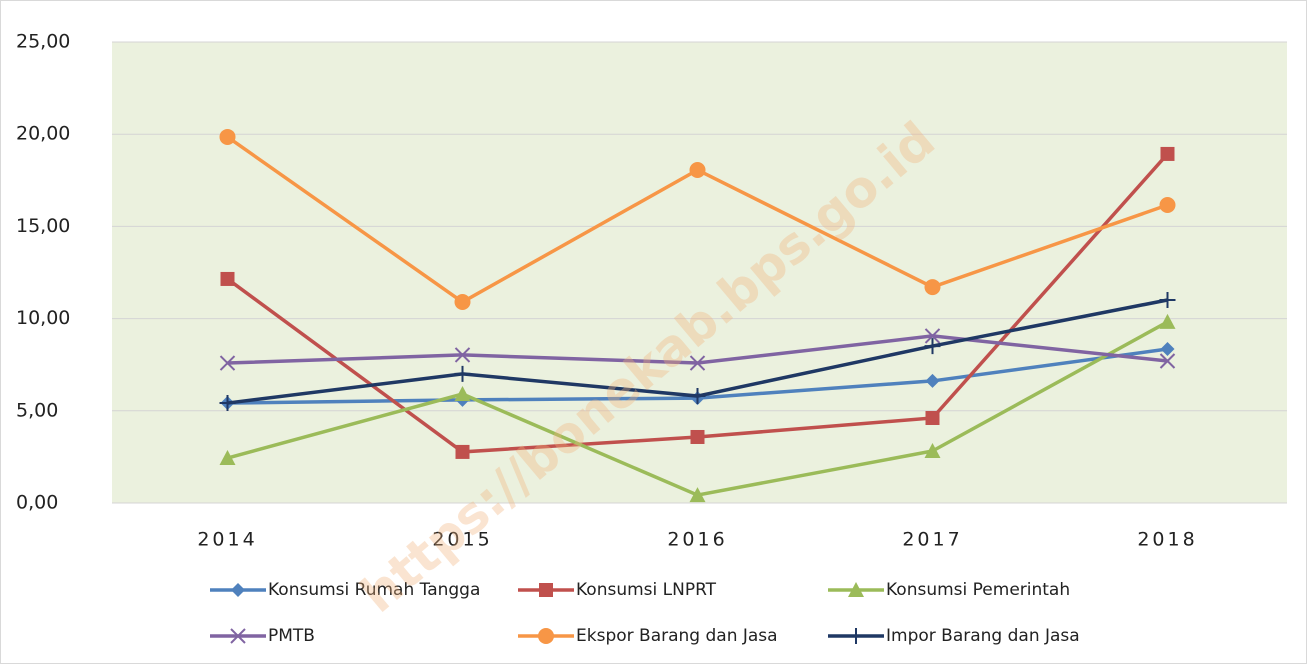  I want to click on y-tick-label: 20,00, so click(43, 134).